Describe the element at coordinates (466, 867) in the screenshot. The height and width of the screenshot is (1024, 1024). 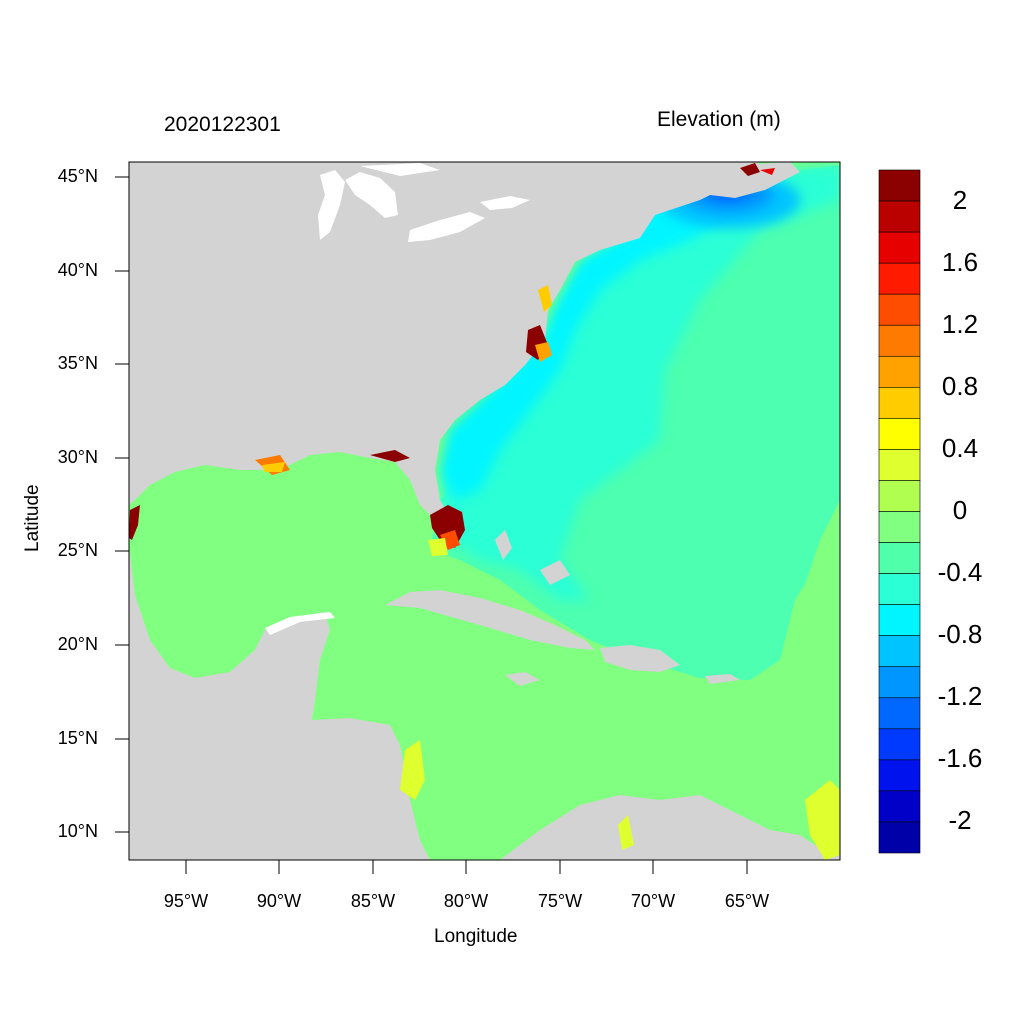
I see `lon-tick-marks` at that location.